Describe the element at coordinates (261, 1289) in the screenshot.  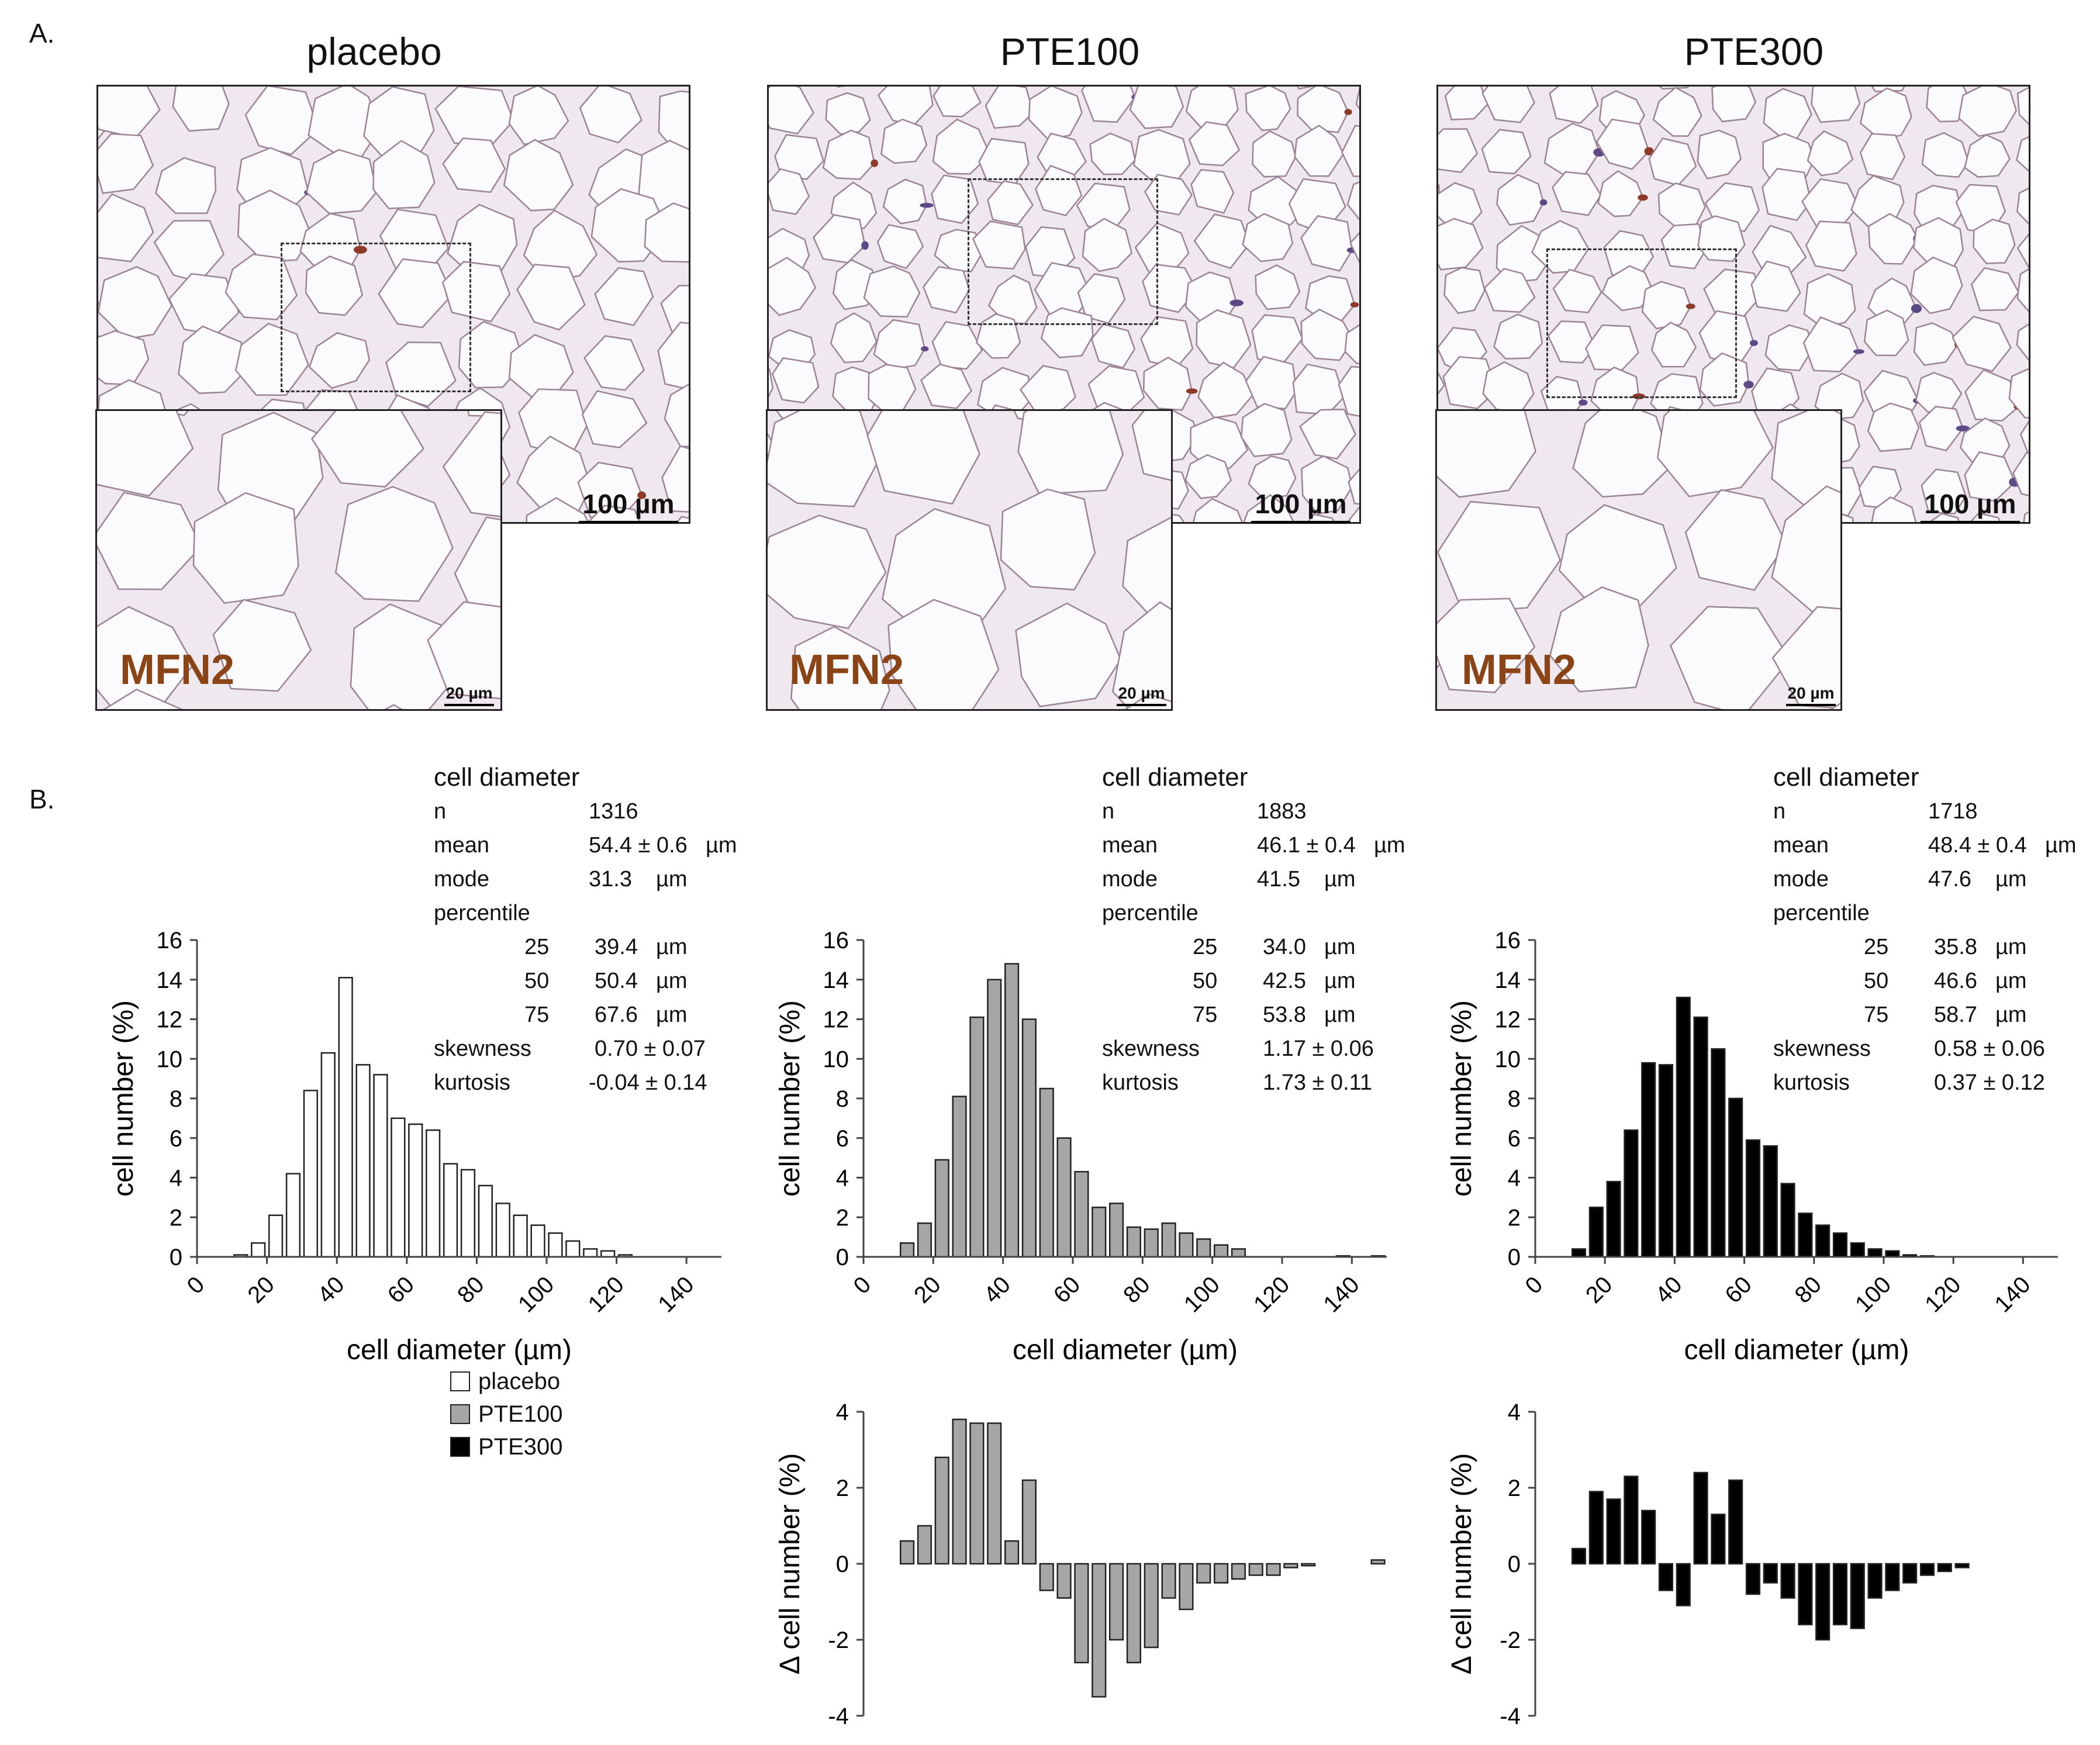
I see `x-tick-label: 20` at that location.